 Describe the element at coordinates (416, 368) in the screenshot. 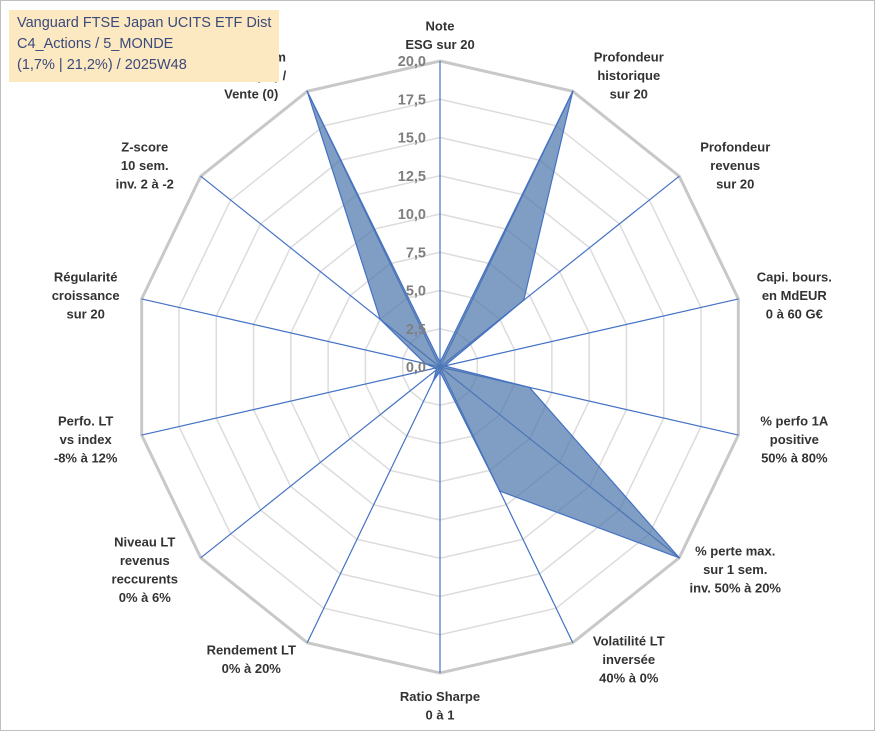

I see `tick-label: 0,0` at that location.